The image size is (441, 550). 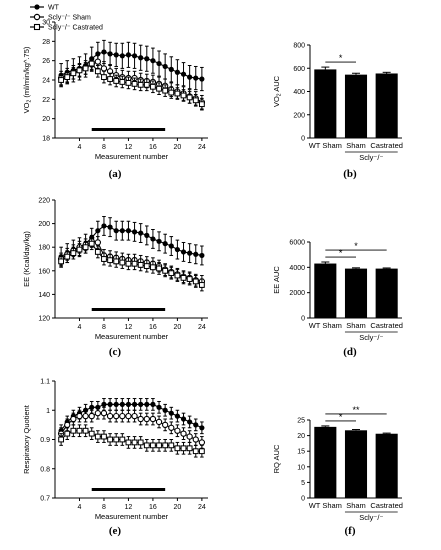 What do you see at coordinates (276, 458) in the screenshot?
I see `y-axis-title-f: RQ AUC` at bounding box center [276, 458].